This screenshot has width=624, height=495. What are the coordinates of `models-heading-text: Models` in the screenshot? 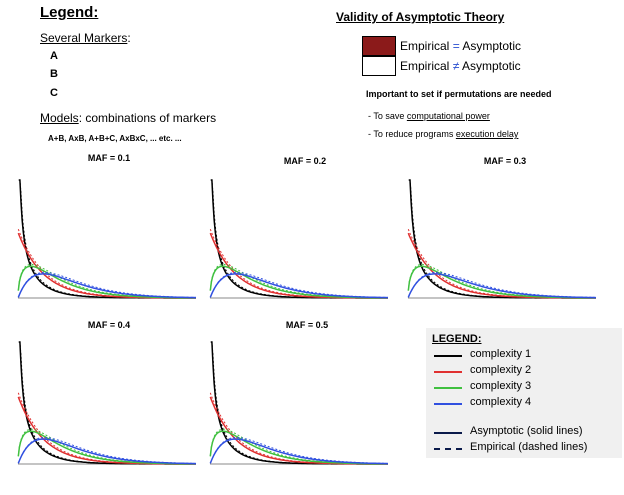 It's located at (59, 118).